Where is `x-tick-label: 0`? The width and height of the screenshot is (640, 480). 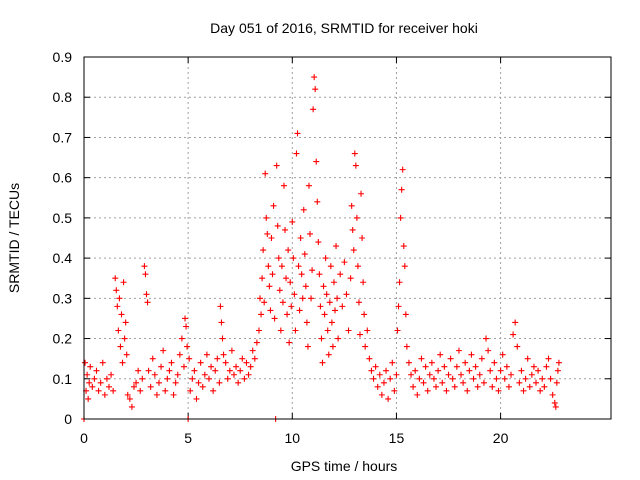 x-tick-label: 0 is located at coordinates (84, 438).